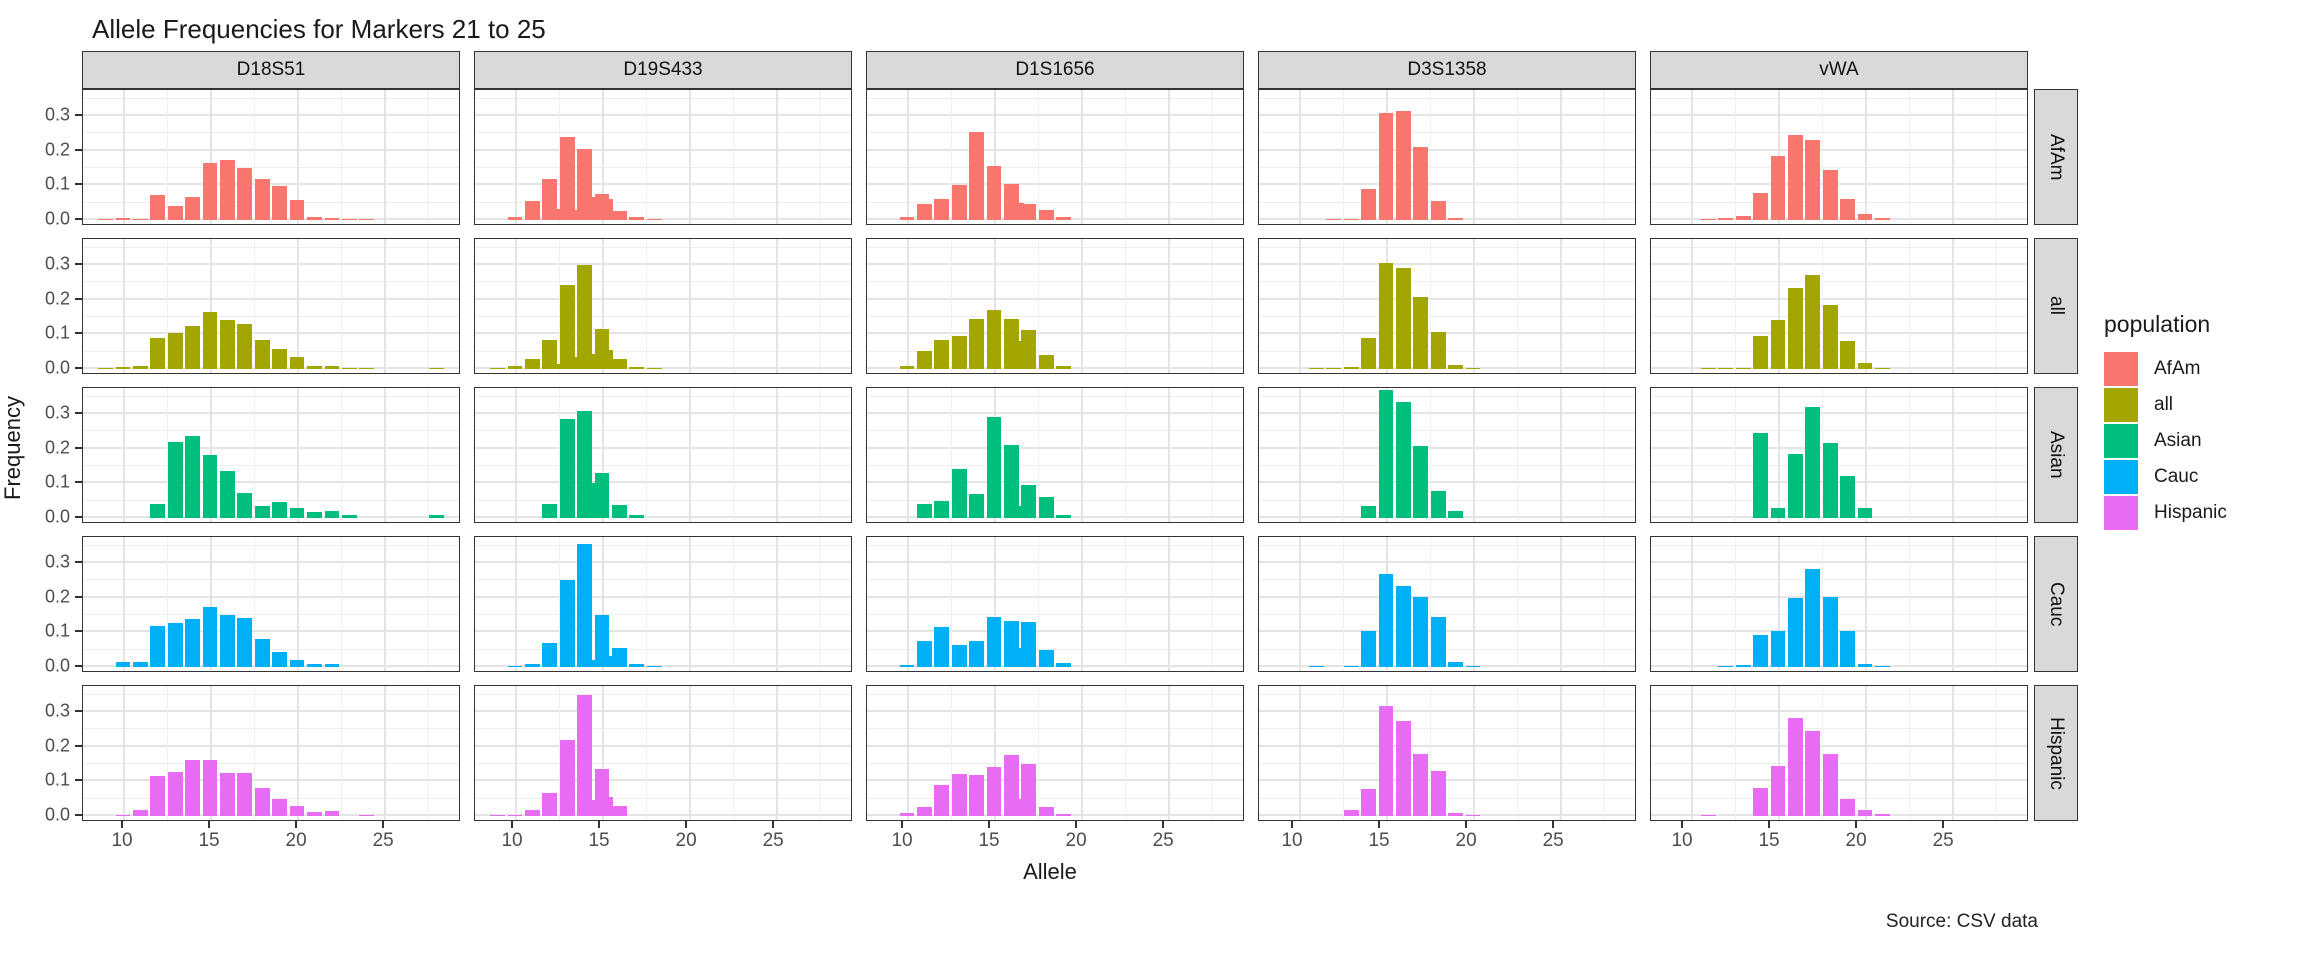  Describe the element at coordinates (2056, 306) in the screenshot. I see `row-strip-label: all` at that location.